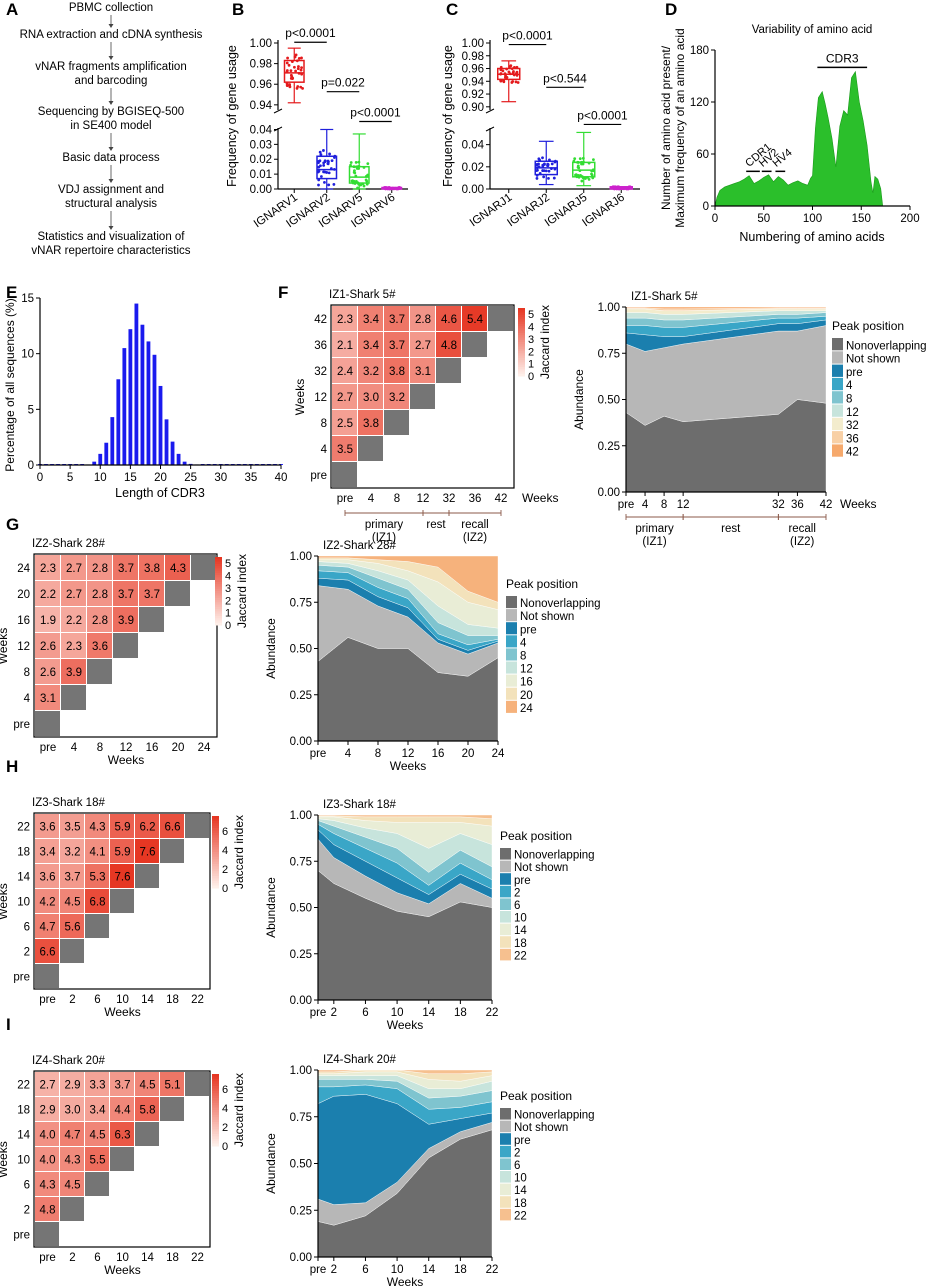 The height and width of the screenshot is (1288, 927). Describe the element at coordinates (271, 1163) in the screenshot. I see `y-axis-label: Abundance` at that location.